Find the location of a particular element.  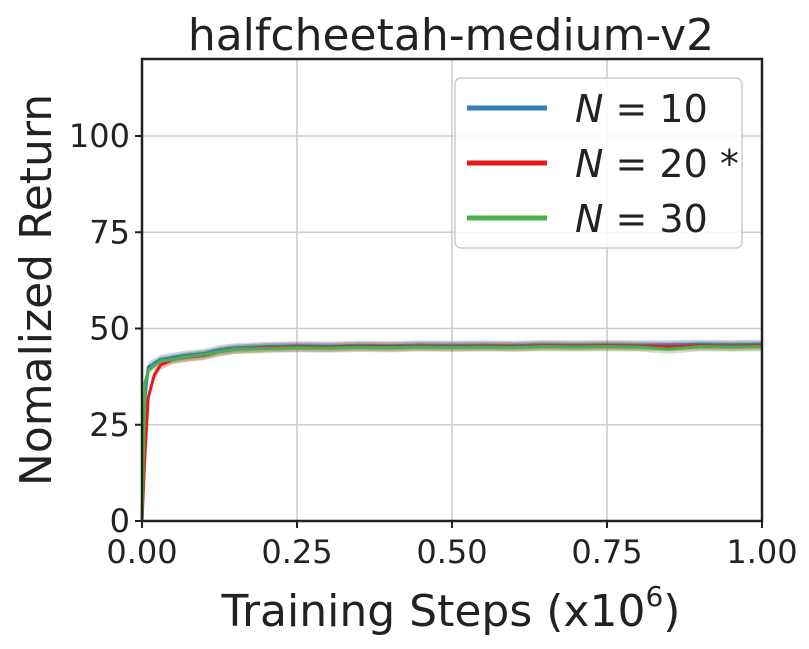

y-tick-label: 50 is located at coordinates (109, 329).